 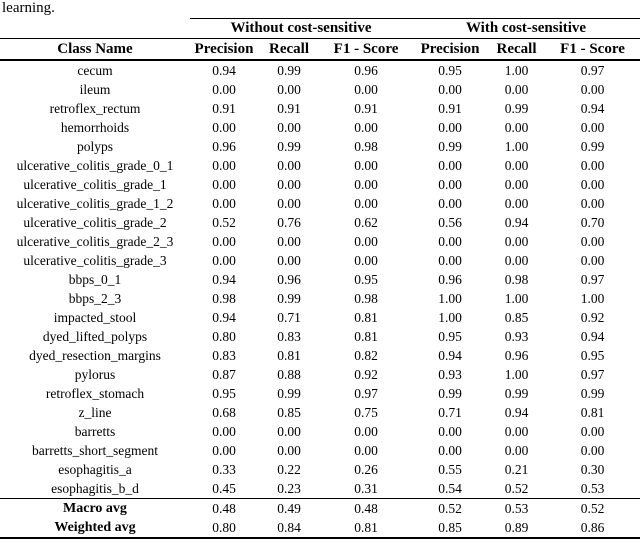 I want to click on table-row: hemorrhoids 0.00 0.00 0.00 0.00 0.00 0.00, so click(x=320, y=127).